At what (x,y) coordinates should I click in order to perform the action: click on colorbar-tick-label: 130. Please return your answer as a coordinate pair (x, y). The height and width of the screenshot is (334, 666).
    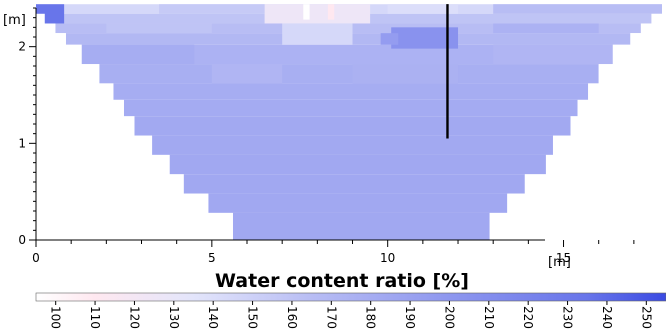
    Looking at the image, I should click on (174, 317).